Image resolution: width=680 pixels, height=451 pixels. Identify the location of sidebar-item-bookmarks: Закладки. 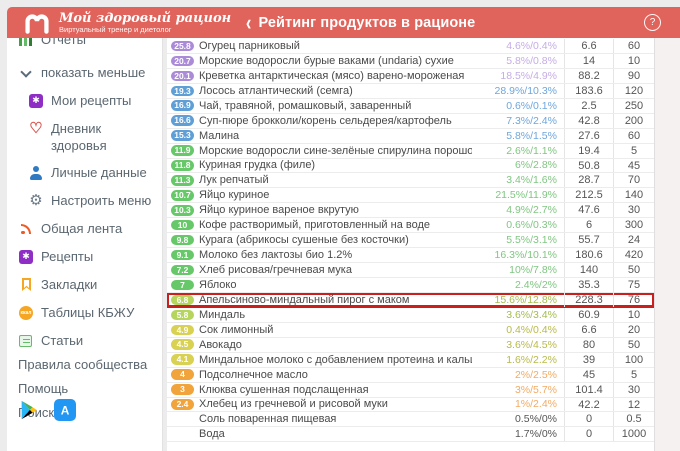
(84, 285).